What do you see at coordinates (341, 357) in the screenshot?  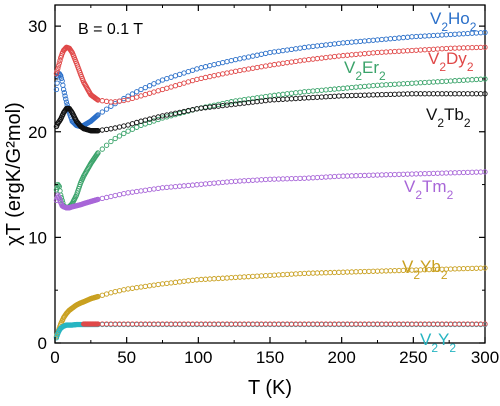 I see `x-tick-label: 200` at bounding box center [341, 357].